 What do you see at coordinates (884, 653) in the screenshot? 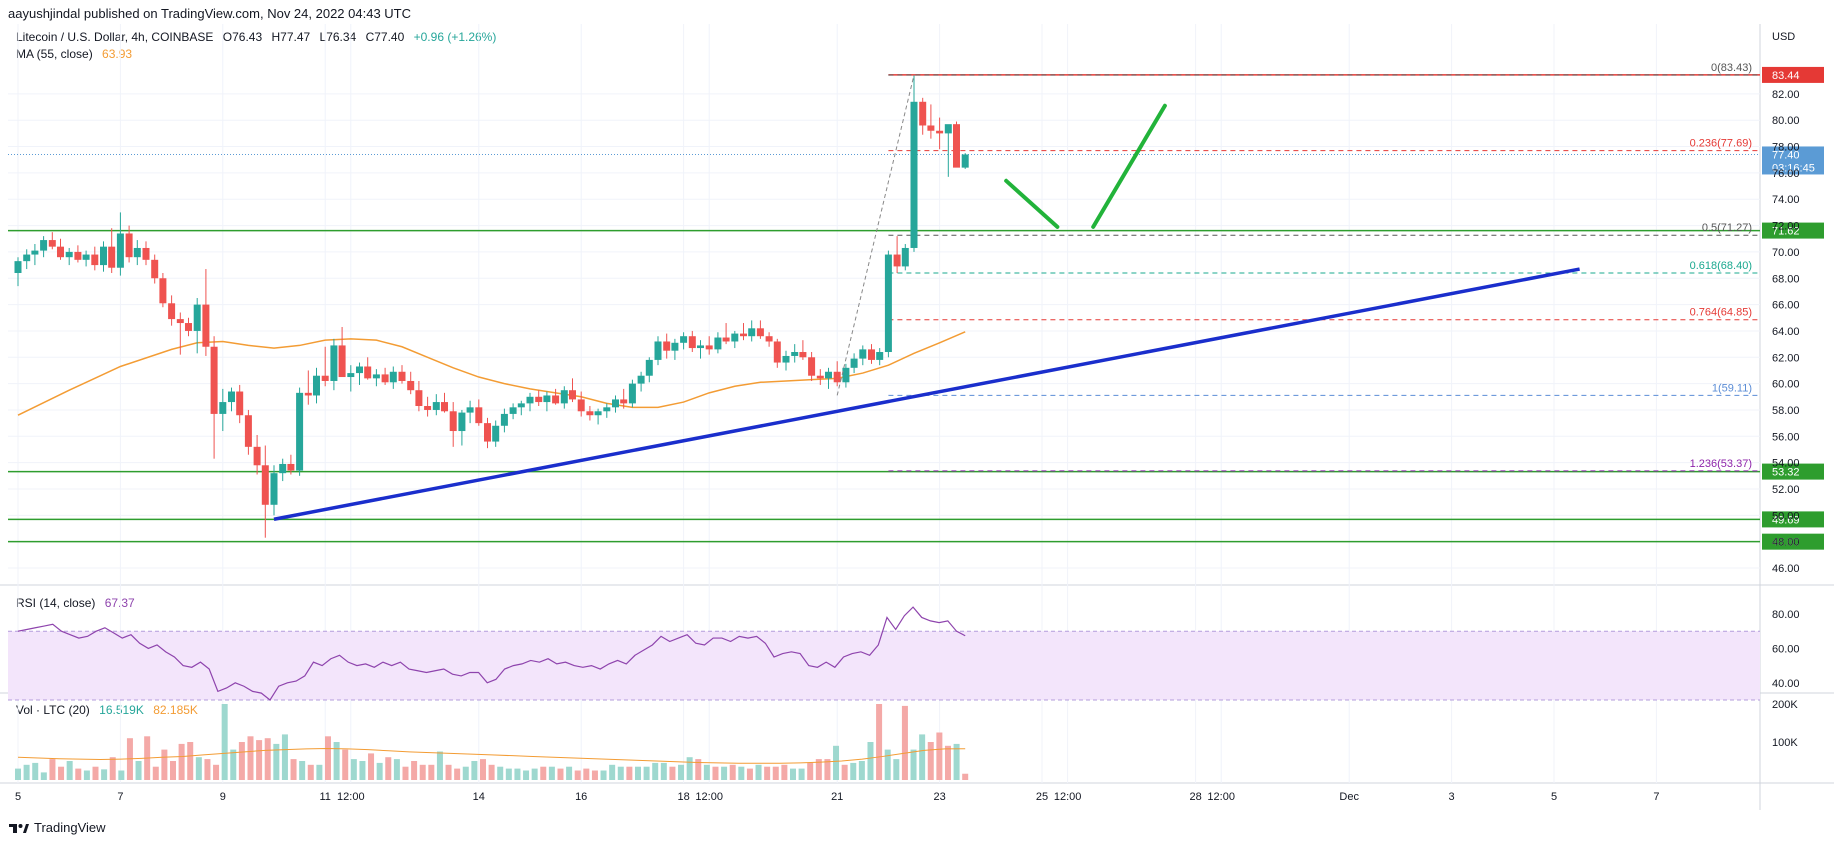
I see `rsi-pane` at bounding box center [884, 653].